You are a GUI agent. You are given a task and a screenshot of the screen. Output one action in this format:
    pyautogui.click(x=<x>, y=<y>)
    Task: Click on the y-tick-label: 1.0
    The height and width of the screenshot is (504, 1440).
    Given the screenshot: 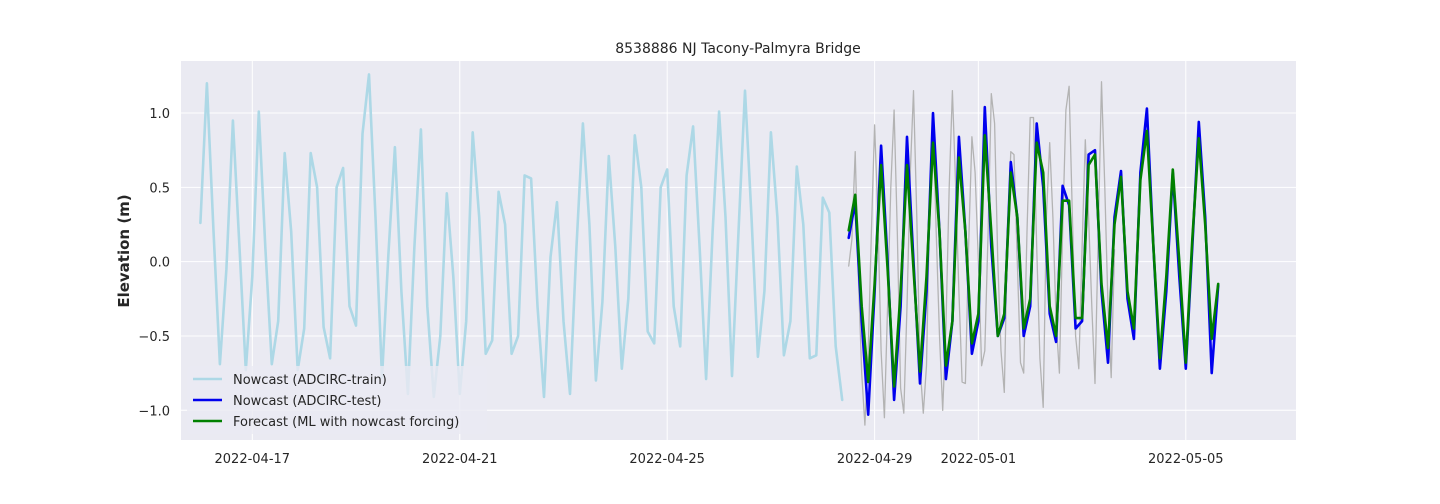 What is the action you would take?
    pyautogui.click(x=159, y=114)
    